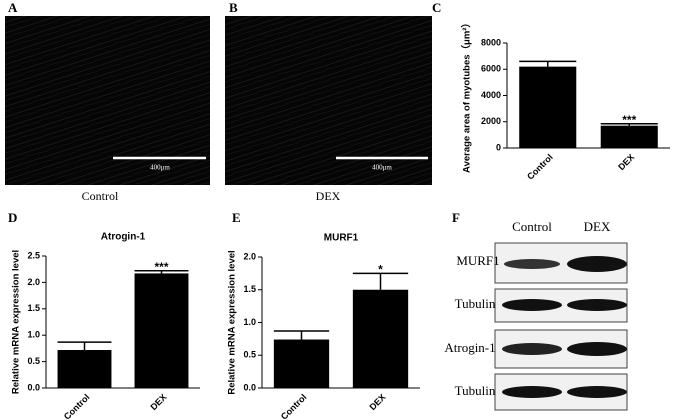 The image size is (677, 420). Describe the element at coordinates (13, 7) in the screenshot. I see `panel-label: A` at that location.